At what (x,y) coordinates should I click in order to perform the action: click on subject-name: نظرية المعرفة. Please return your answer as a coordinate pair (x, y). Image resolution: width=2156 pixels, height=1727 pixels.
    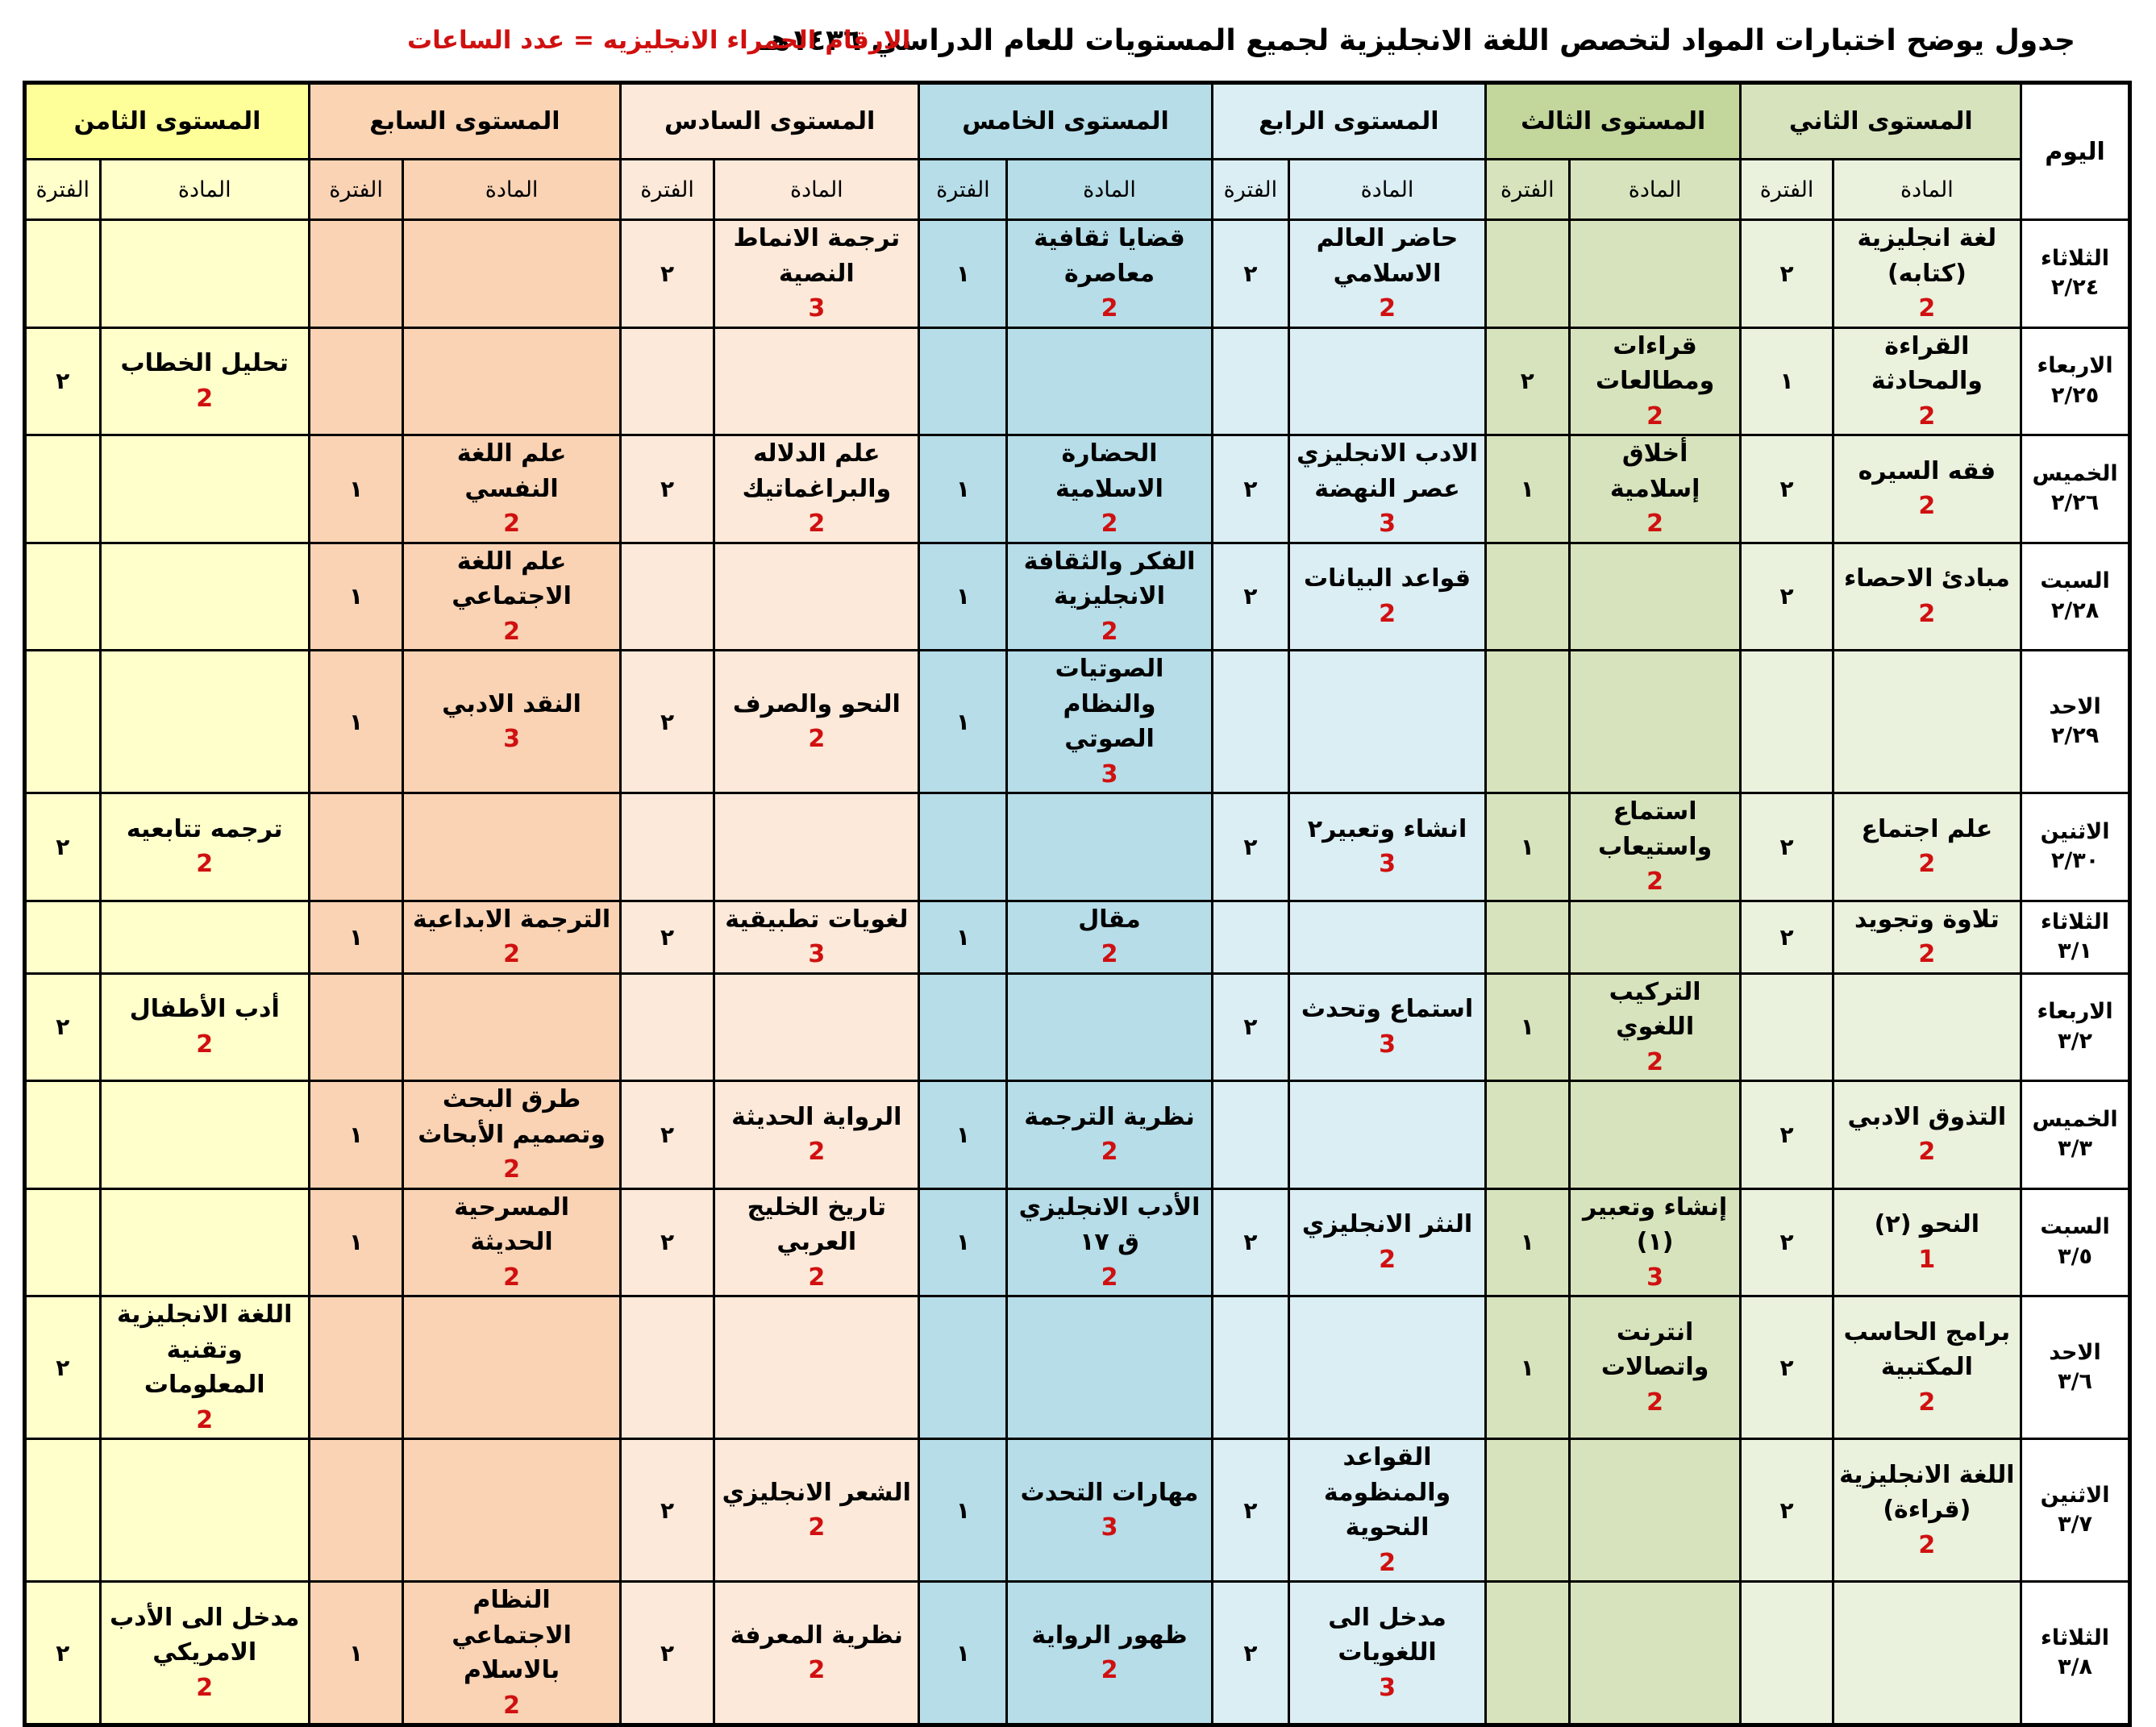
    Looking at the image, I should click on (816, 1635).